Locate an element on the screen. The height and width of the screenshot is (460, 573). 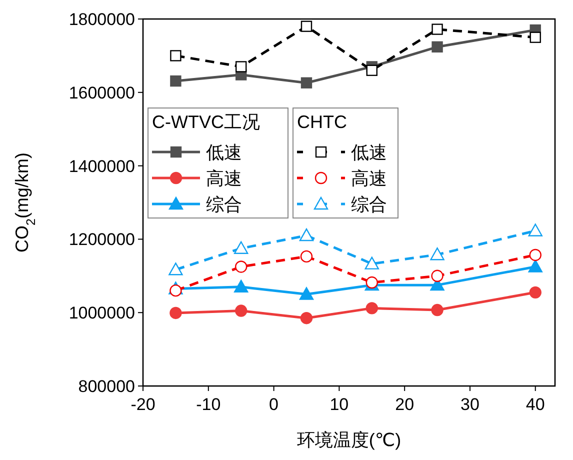
y-tick-label: 1800000 is located at coordinates (101, 19).